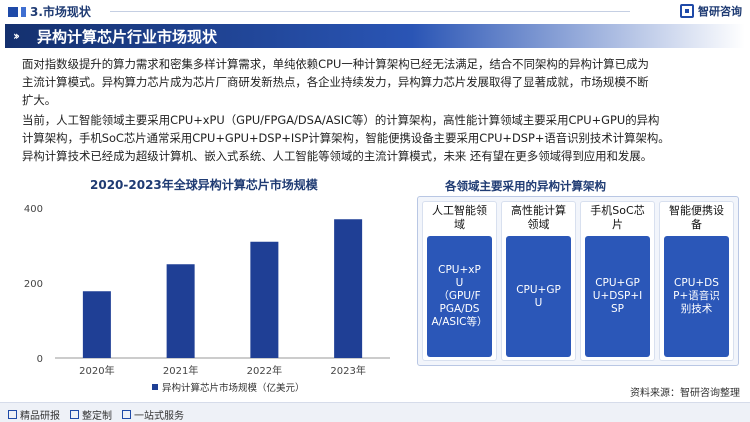 This screenshot has height=422, width=750. What do you see at coordinates (40, 359) in the screenshot?
I see `y-tick-label: 0` at bounding box center [40, 359].